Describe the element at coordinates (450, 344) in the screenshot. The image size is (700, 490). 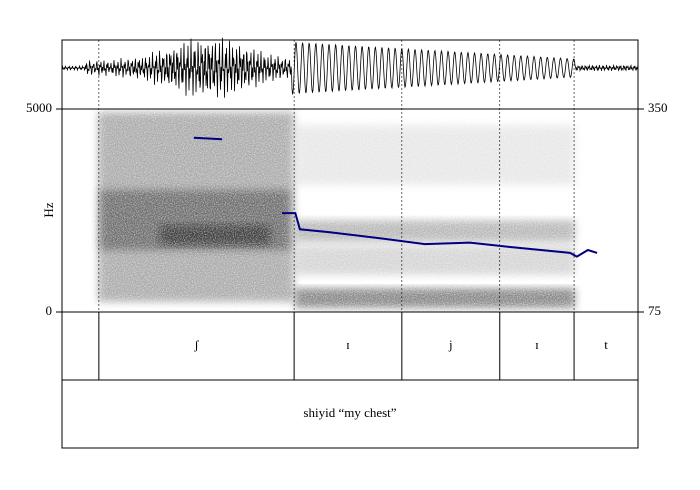
I see `tier-label: j` at that location.